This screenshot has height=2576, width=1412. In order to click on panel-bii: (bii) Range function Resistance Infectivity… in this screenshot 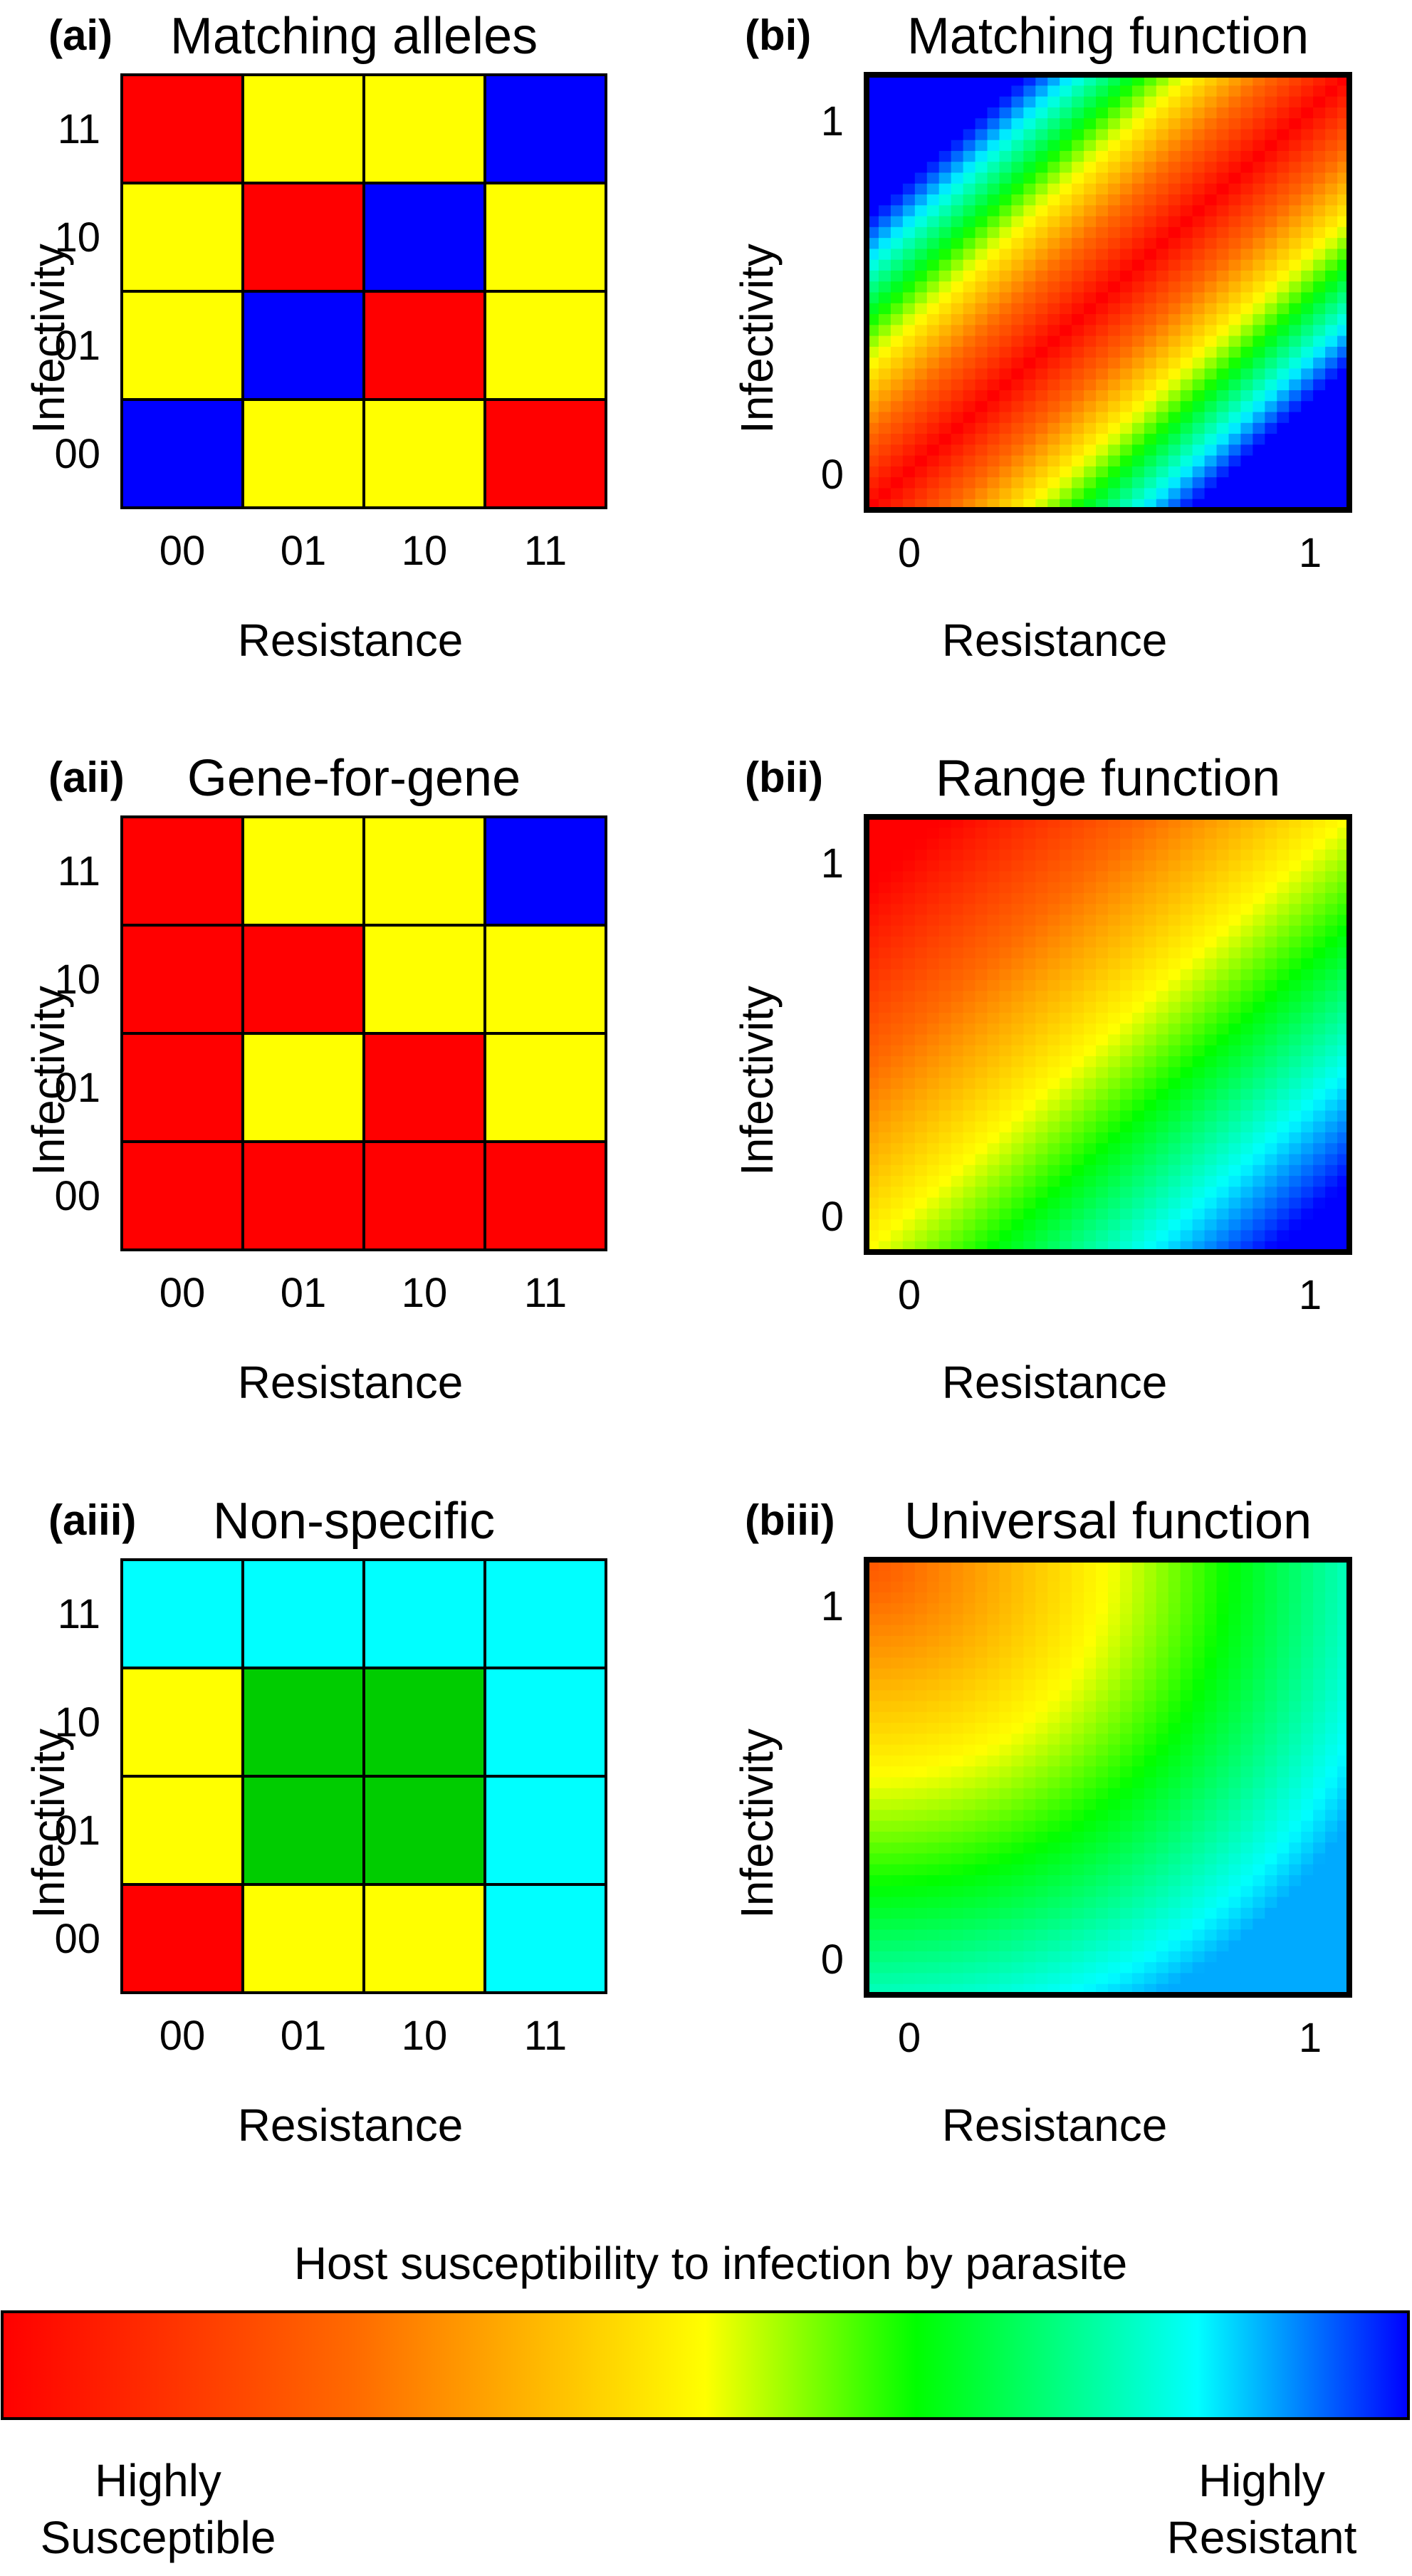, I will do `click(1041, 1079)`.